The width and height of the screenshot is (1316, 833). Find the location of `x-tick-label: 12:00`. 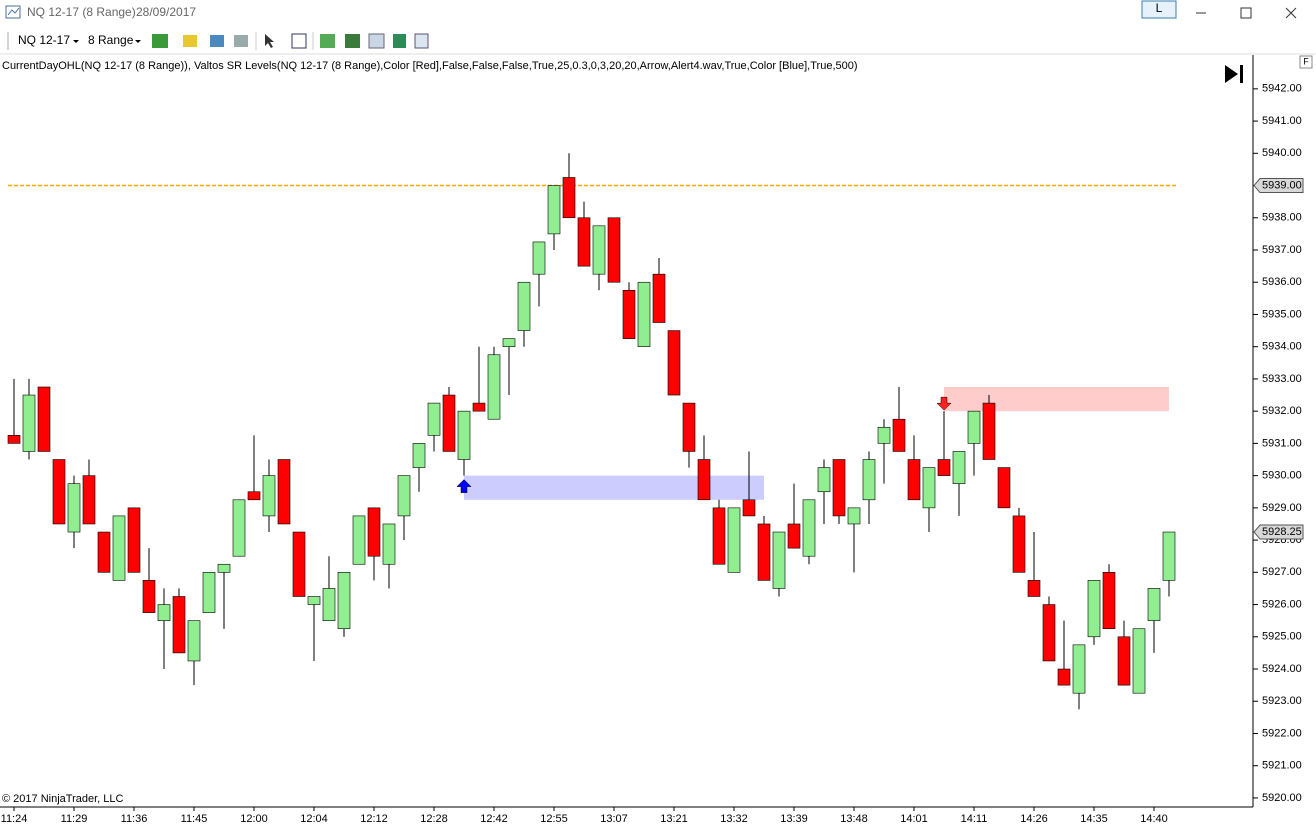

x-tick-label: 12:00 is located at coordinates (254, 819).